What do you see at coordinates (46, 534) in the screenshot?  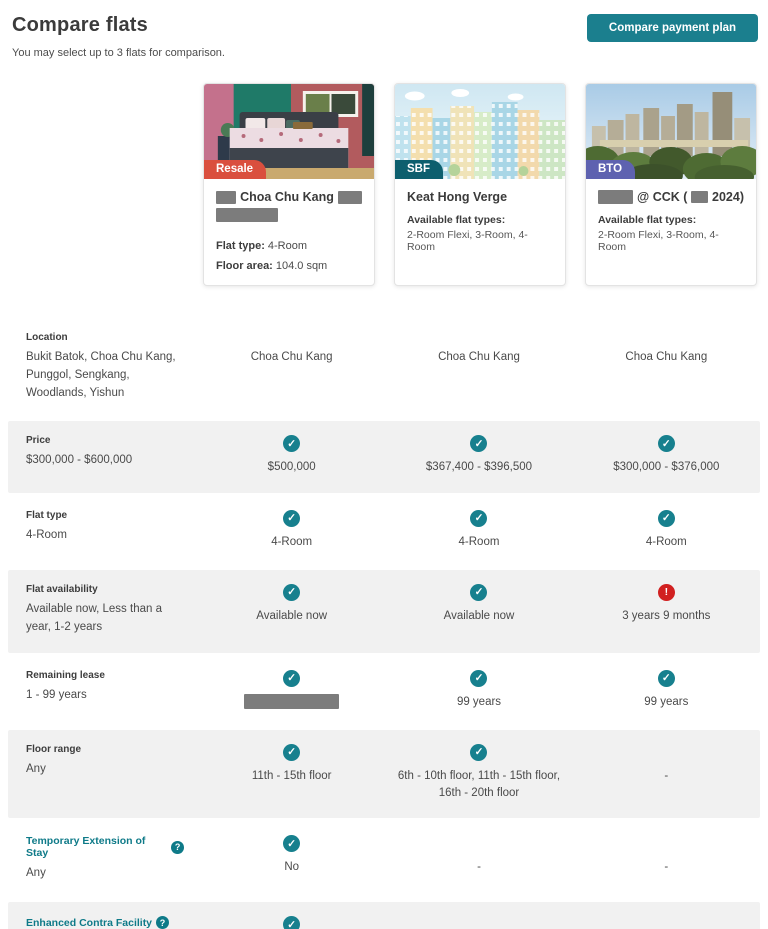 I see `row-filter-value: 4-Room` at bounding box center [46, 534].